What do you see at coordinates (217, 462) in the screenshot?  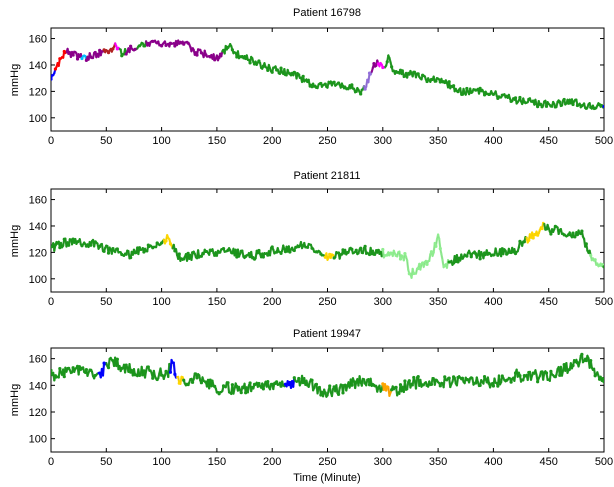 I see `x-tick-label: 150` at bounding box center [217, 462].